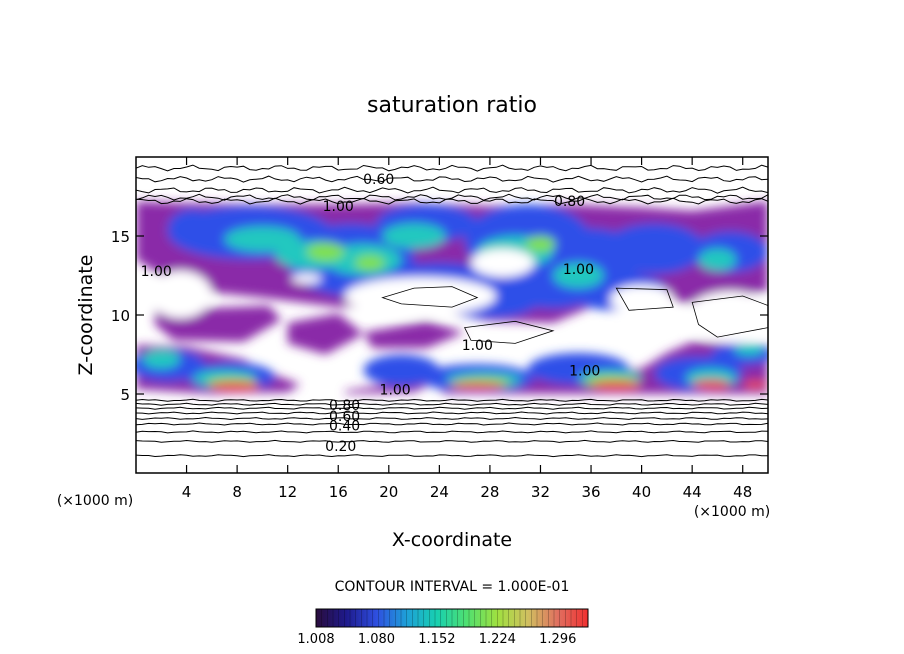 This screenshot has height=654, width=904. Describe the element at coordinates (439, 492) in the screenshot. I see `x-tick-label-24: 24` at that location.